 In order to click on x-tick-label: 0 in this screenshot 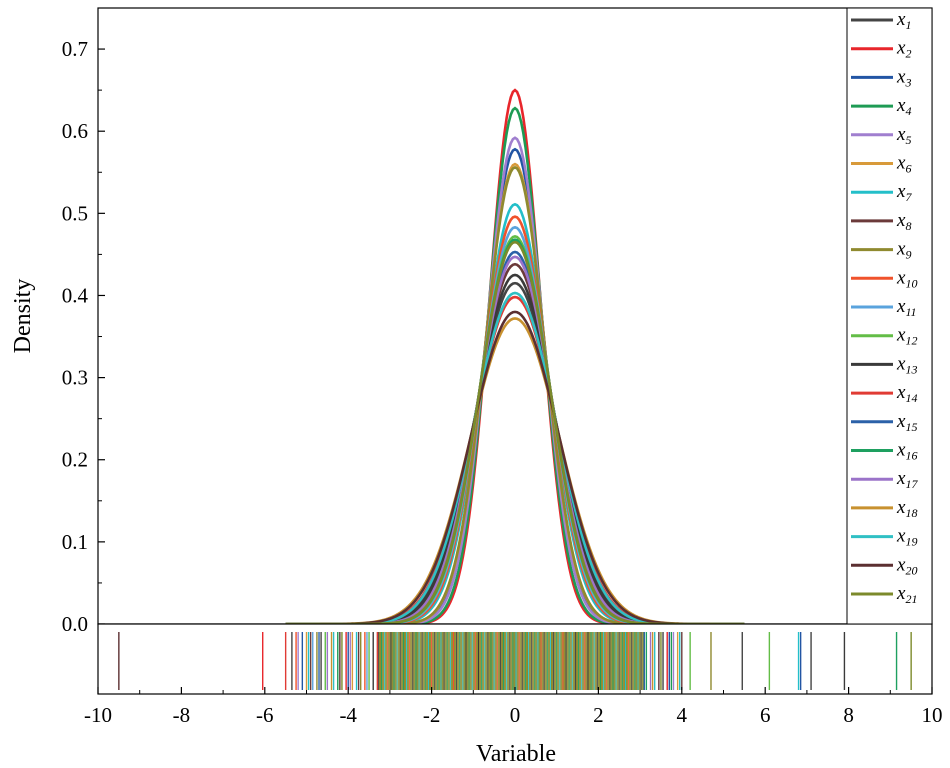, I will do `click(515, 715)`.